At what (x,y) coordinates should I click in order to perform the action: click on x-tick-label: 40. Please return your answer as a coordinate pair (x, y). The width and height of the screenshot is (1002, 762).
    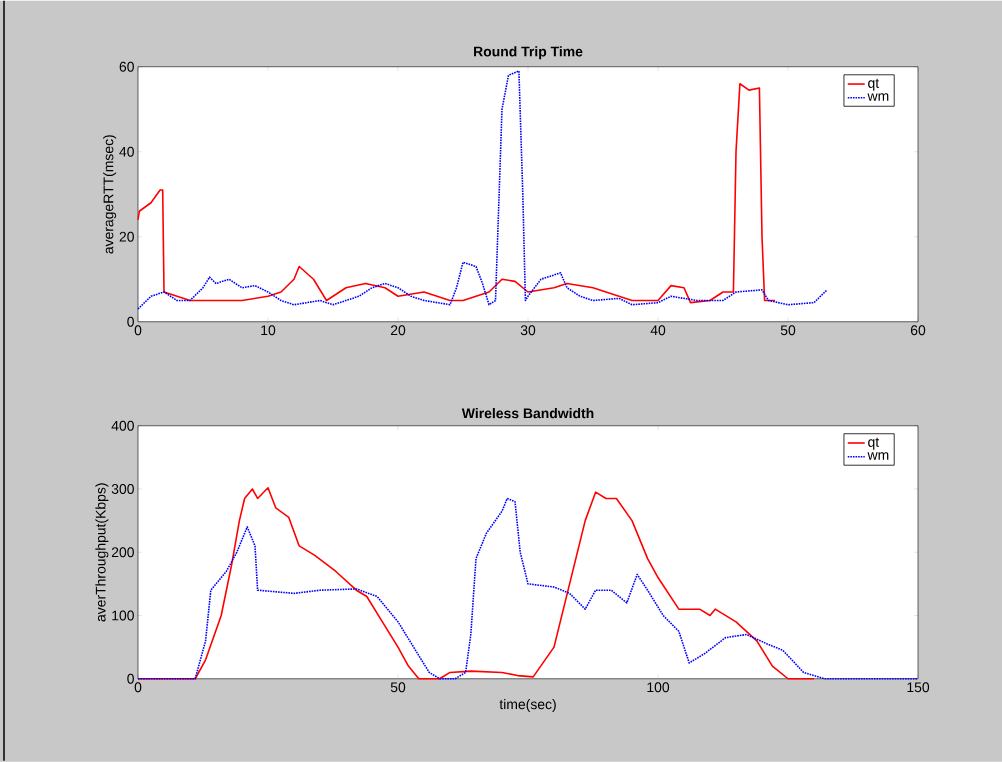
    Looking at the image, I should click on (658, 330).